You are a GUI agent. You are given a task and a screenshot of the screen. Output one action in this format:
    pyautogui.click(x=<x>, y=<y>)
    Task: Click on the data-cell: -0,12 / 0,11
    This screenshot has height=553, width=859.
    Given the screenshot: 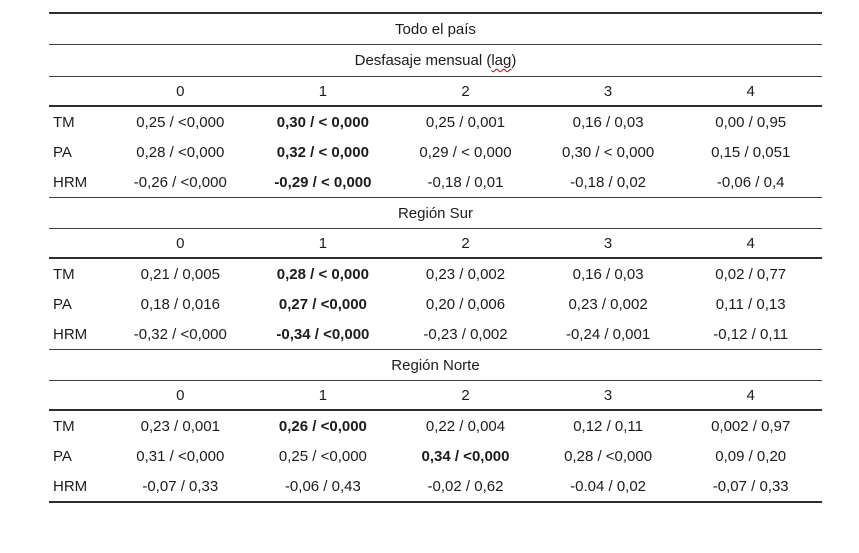 What is the action you would take?
    pyautogui.click(x=751, y=334)
    